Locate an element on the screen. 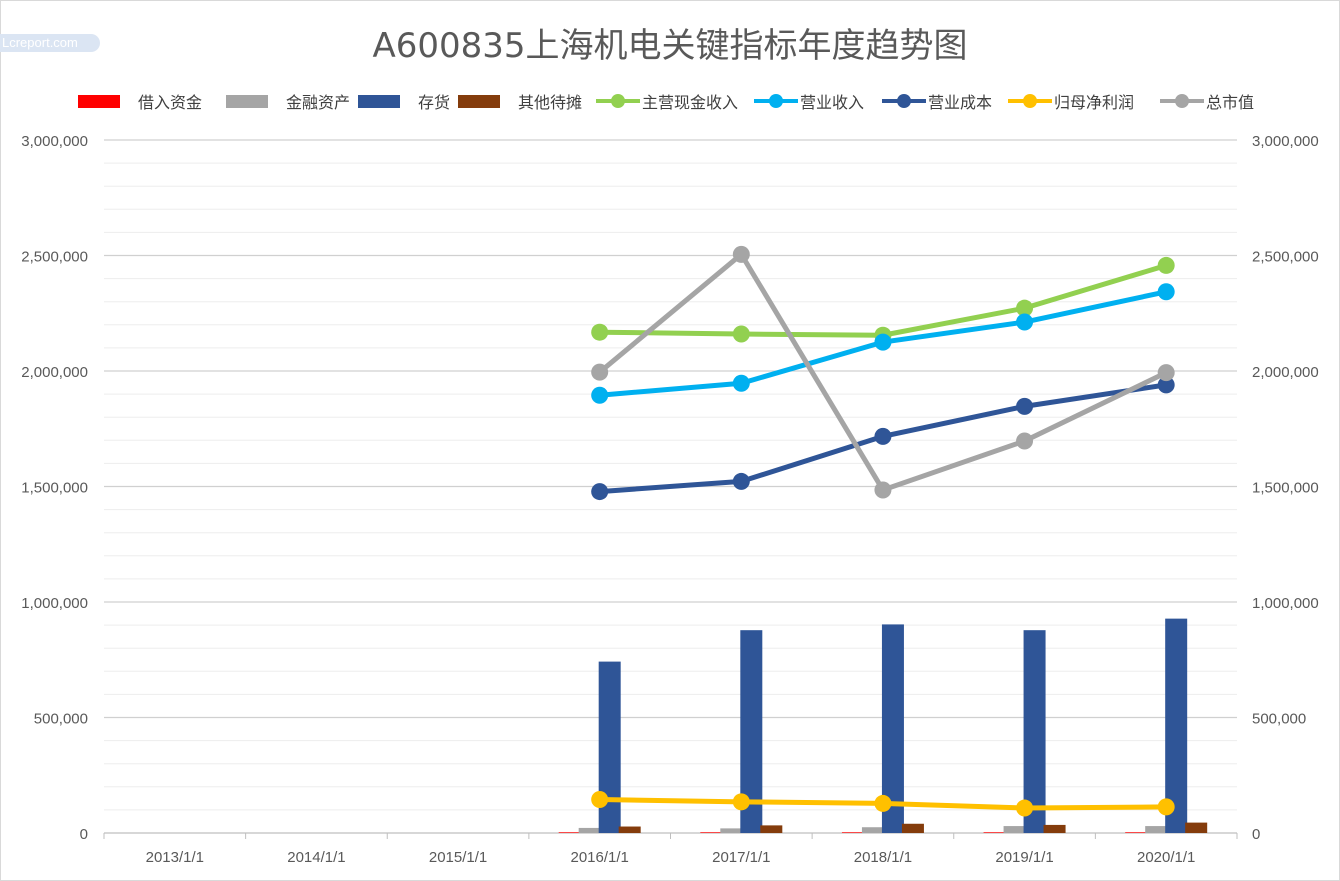 The image size is (1340, 881). y-tick-label: 500,000 is located at coordinates (61, 719).